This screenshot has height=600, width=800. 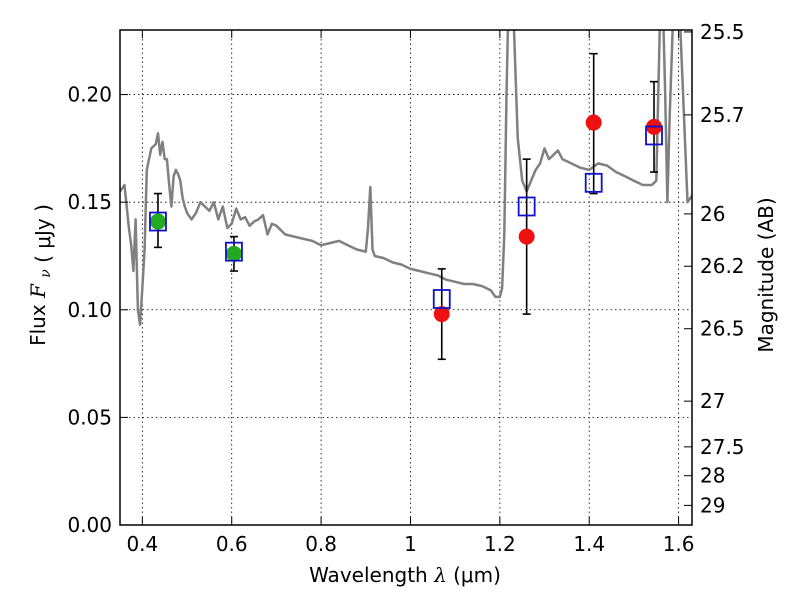 I want to click on x-axis-title-prefix: Wavelength, so click(x=368, y=575).